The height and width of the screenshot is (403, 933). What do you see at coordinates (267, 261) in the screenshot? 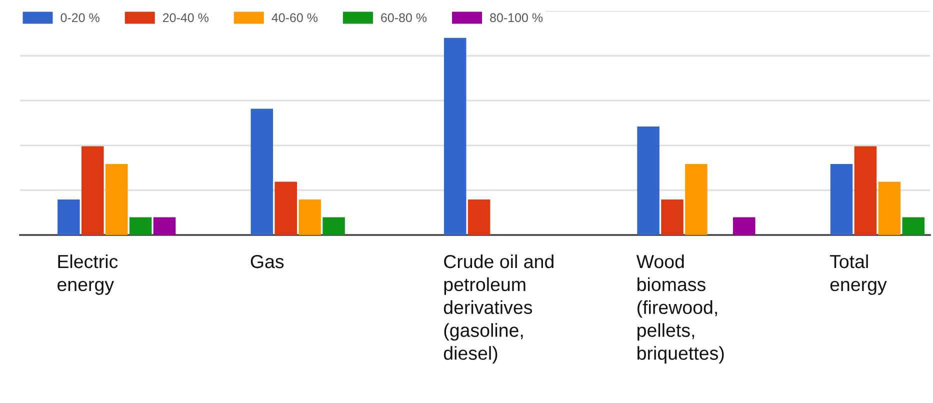
I see `x-tick-label: Gas` at bounding box center [267, 261].